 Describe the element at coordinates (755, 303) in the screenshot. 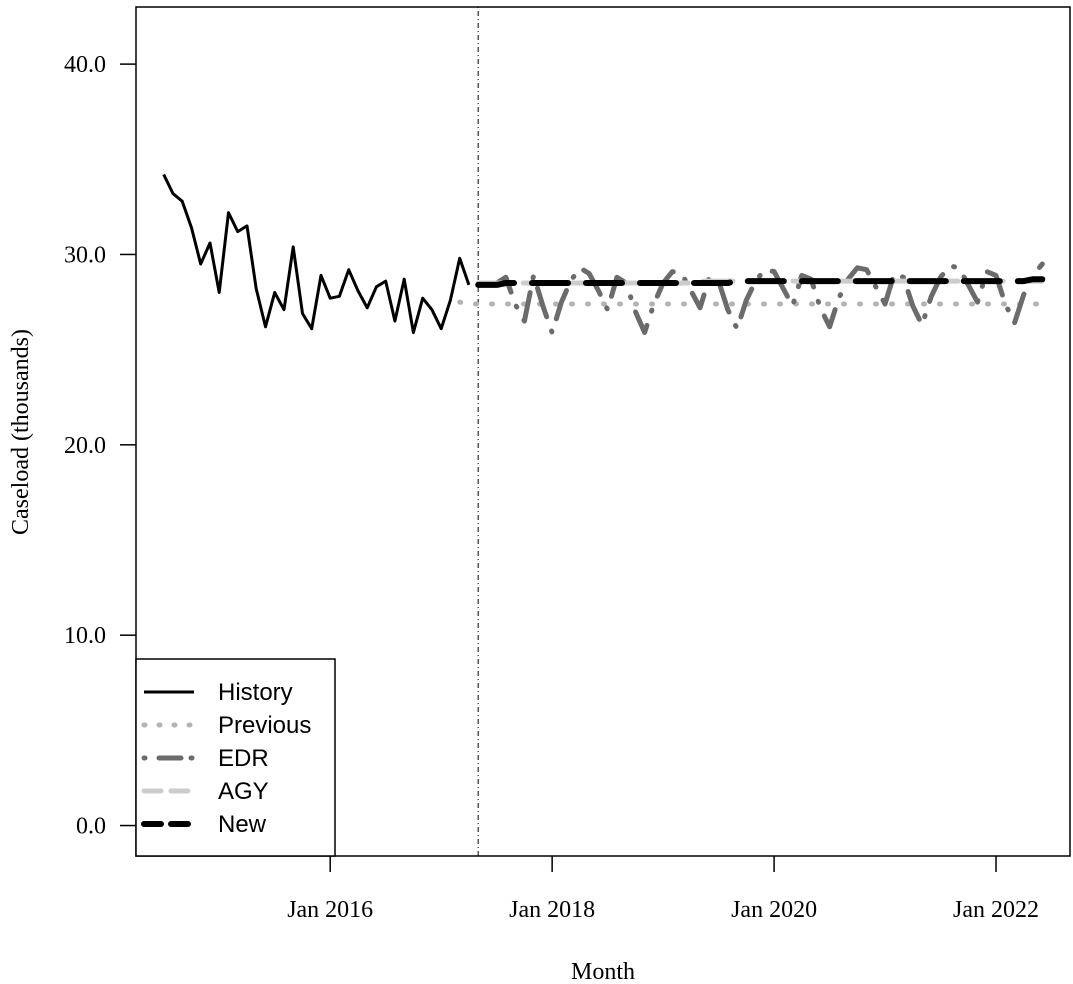

I see `series-line-previous` at that location.